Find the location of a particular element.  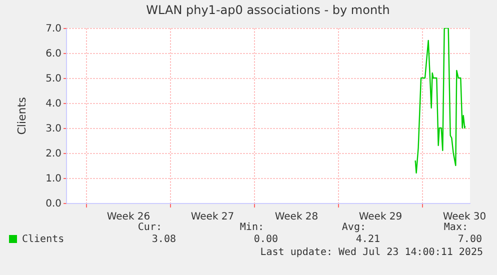

legend-label: Clients is located at coordinates (43, 239).